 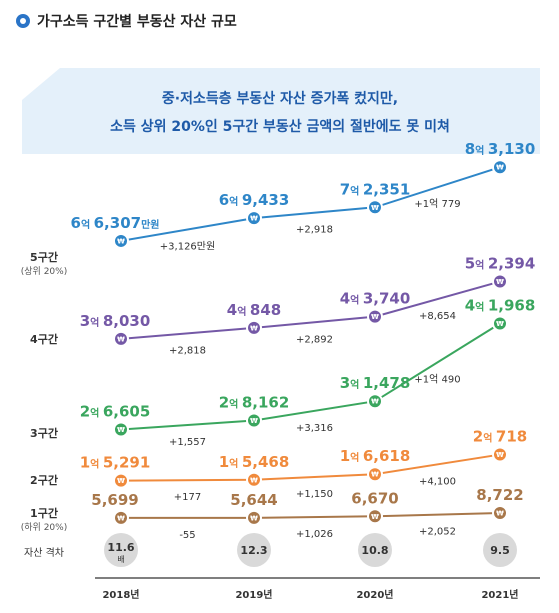 I want to click on row-label-4: 4구간, so click(x=44, y=339).